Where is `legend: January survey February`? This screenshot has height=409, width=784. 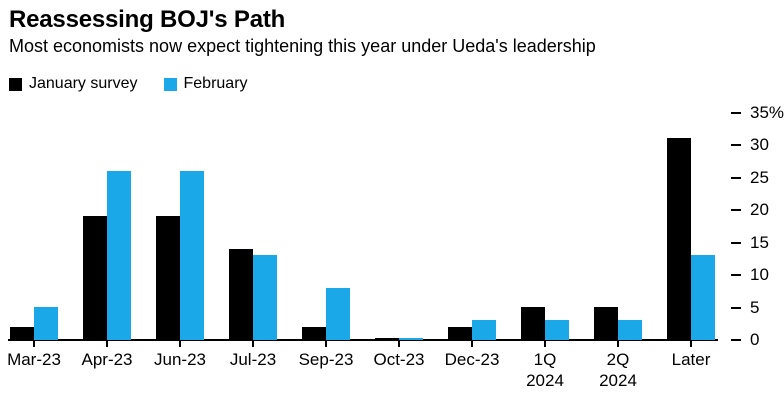 legend: January survey February is located at coordinates (128, 84).